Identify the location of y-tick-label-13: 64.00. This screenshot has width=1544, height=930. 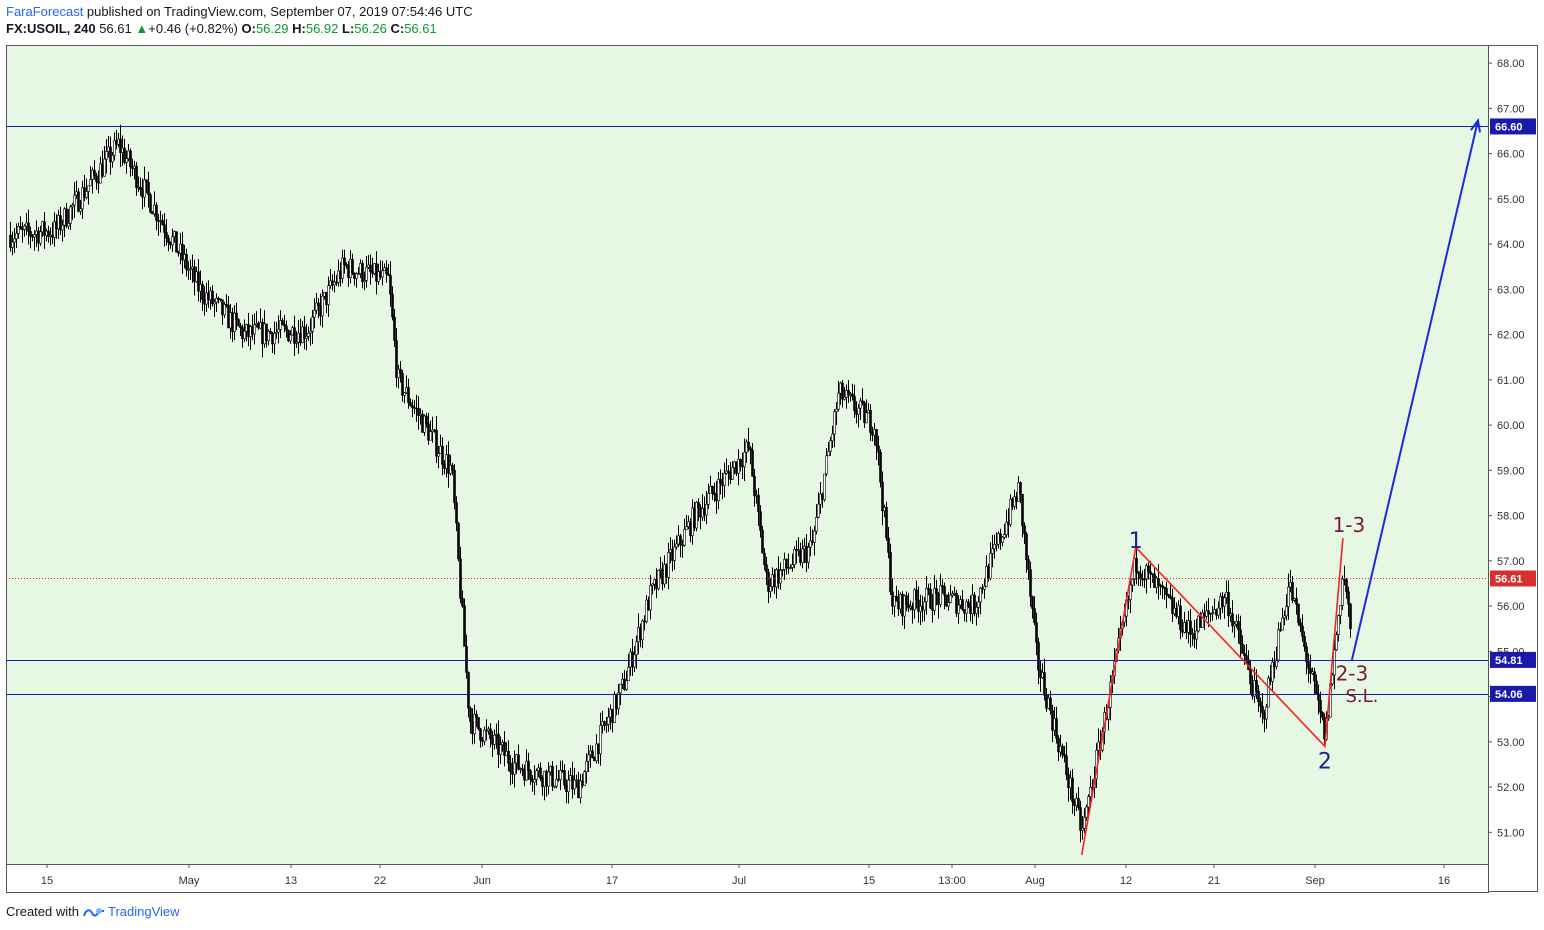
(1511, 245).